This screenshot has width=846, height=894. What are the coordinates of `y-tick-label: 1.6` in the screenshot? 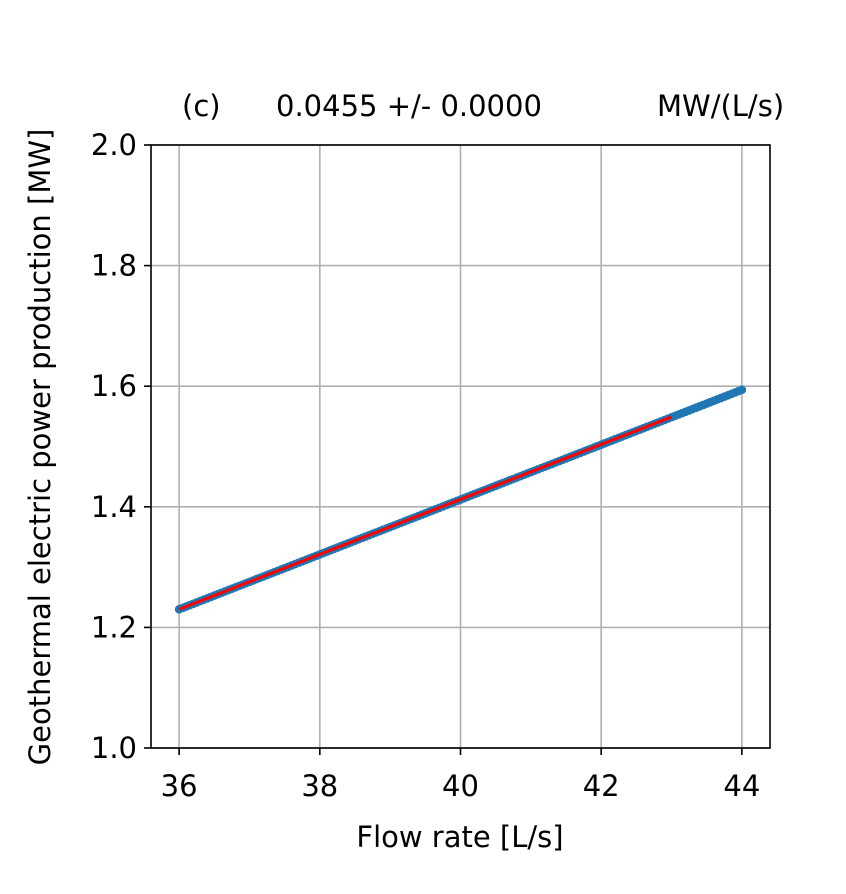 It's located at (114, 386).